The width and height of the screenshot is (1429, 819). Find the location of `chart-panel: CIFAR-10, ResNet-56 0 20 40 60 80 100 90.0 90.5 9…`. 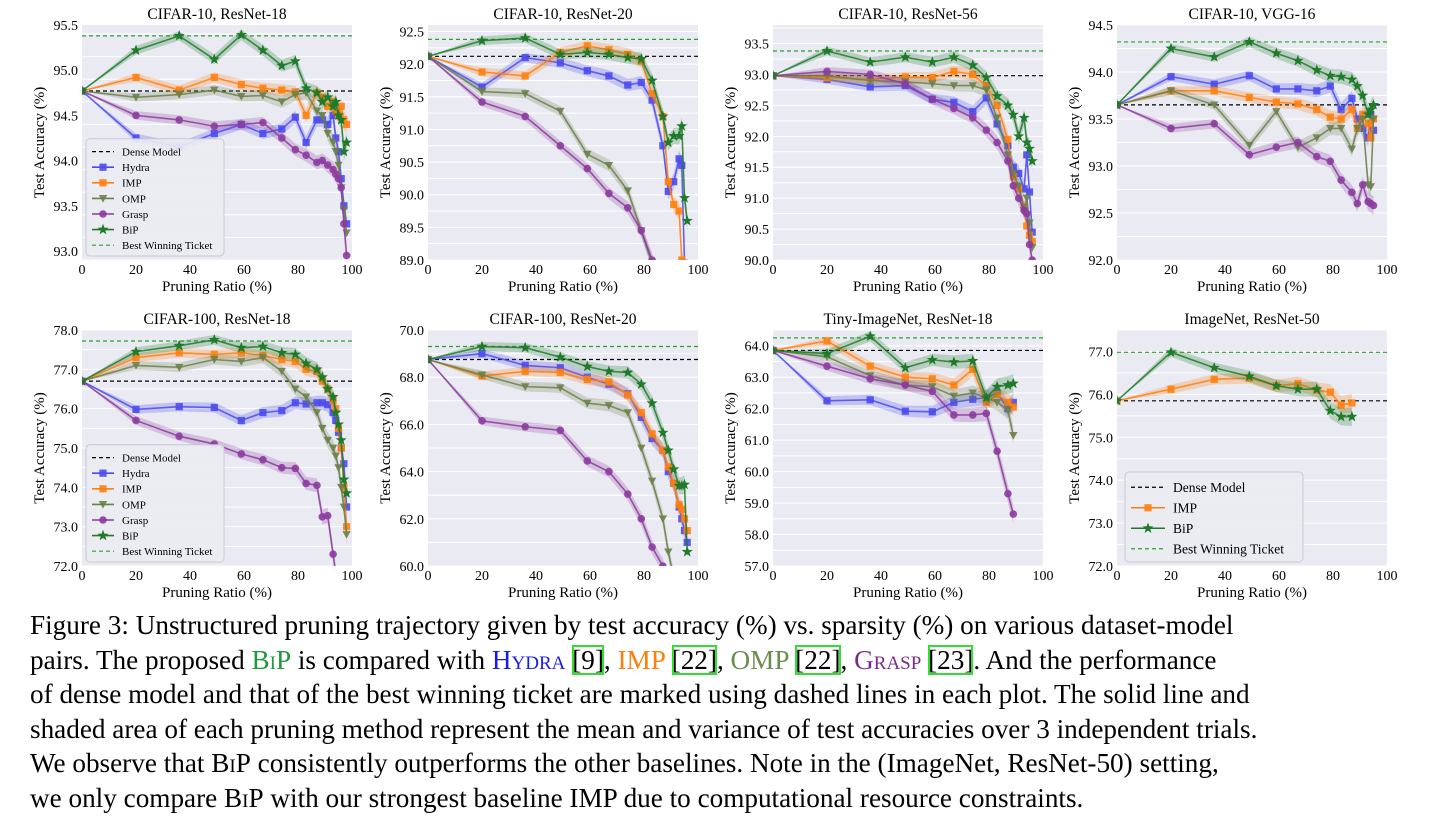

chart-panel: CIFAR-10, ResNet-56 0 20 40 60 80 100 90.0 90.5 9… is located at coordinates (888, 150).